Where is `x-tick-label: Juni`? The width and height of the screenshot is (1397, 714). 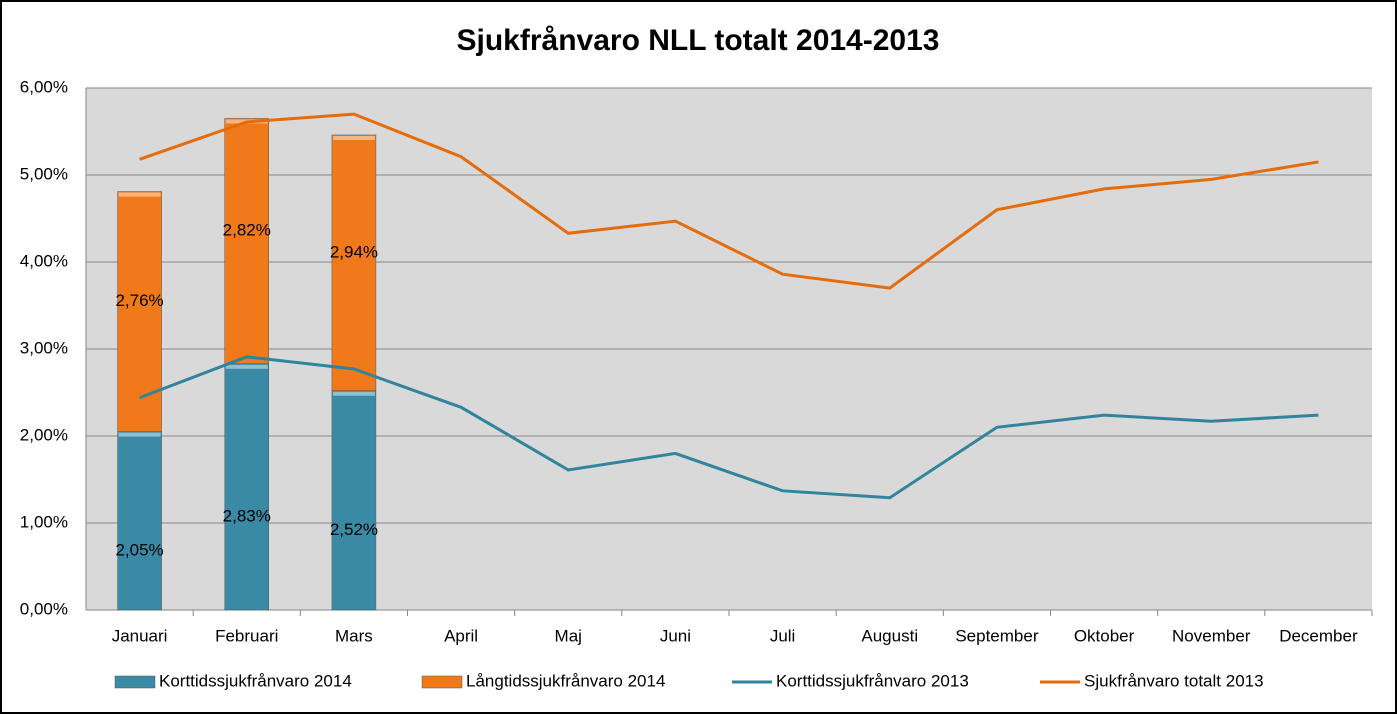
x-tick-label: Juni is located at coordinates (675, 635).